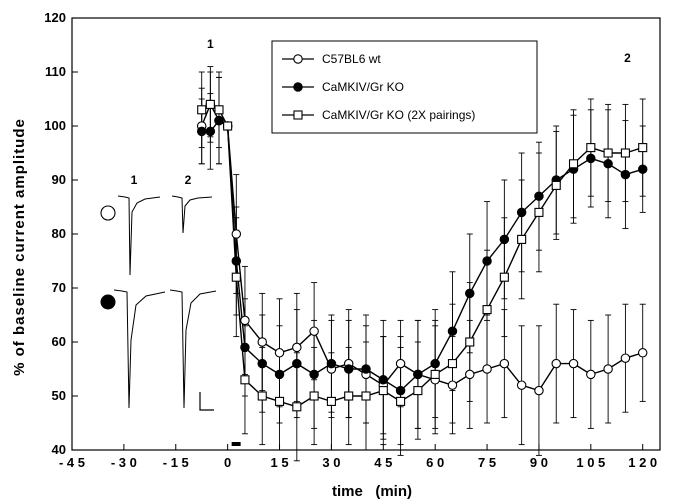  What do you see at coordinates (487, 462) in the screenshot?
I see `x-tick-label: 7 5` at bounding box center [487, 462].